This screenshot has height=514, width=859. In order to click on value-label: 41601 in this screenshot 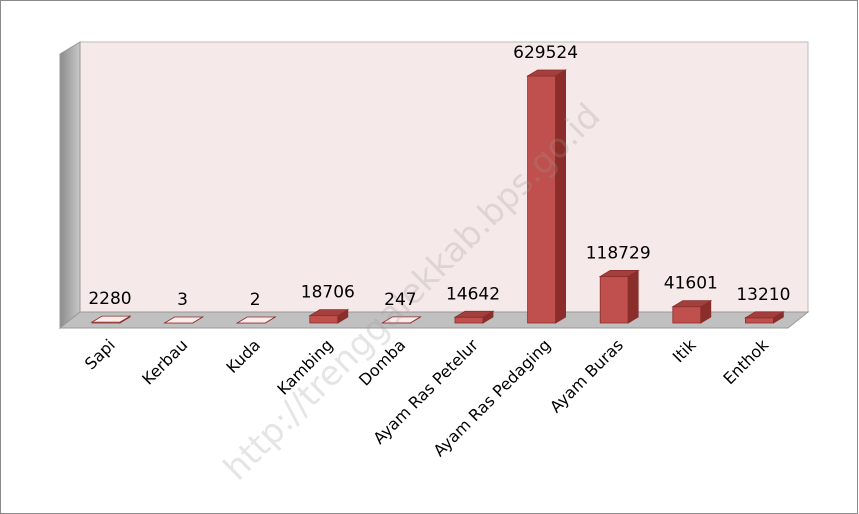, I will do `click(691, 284)`.